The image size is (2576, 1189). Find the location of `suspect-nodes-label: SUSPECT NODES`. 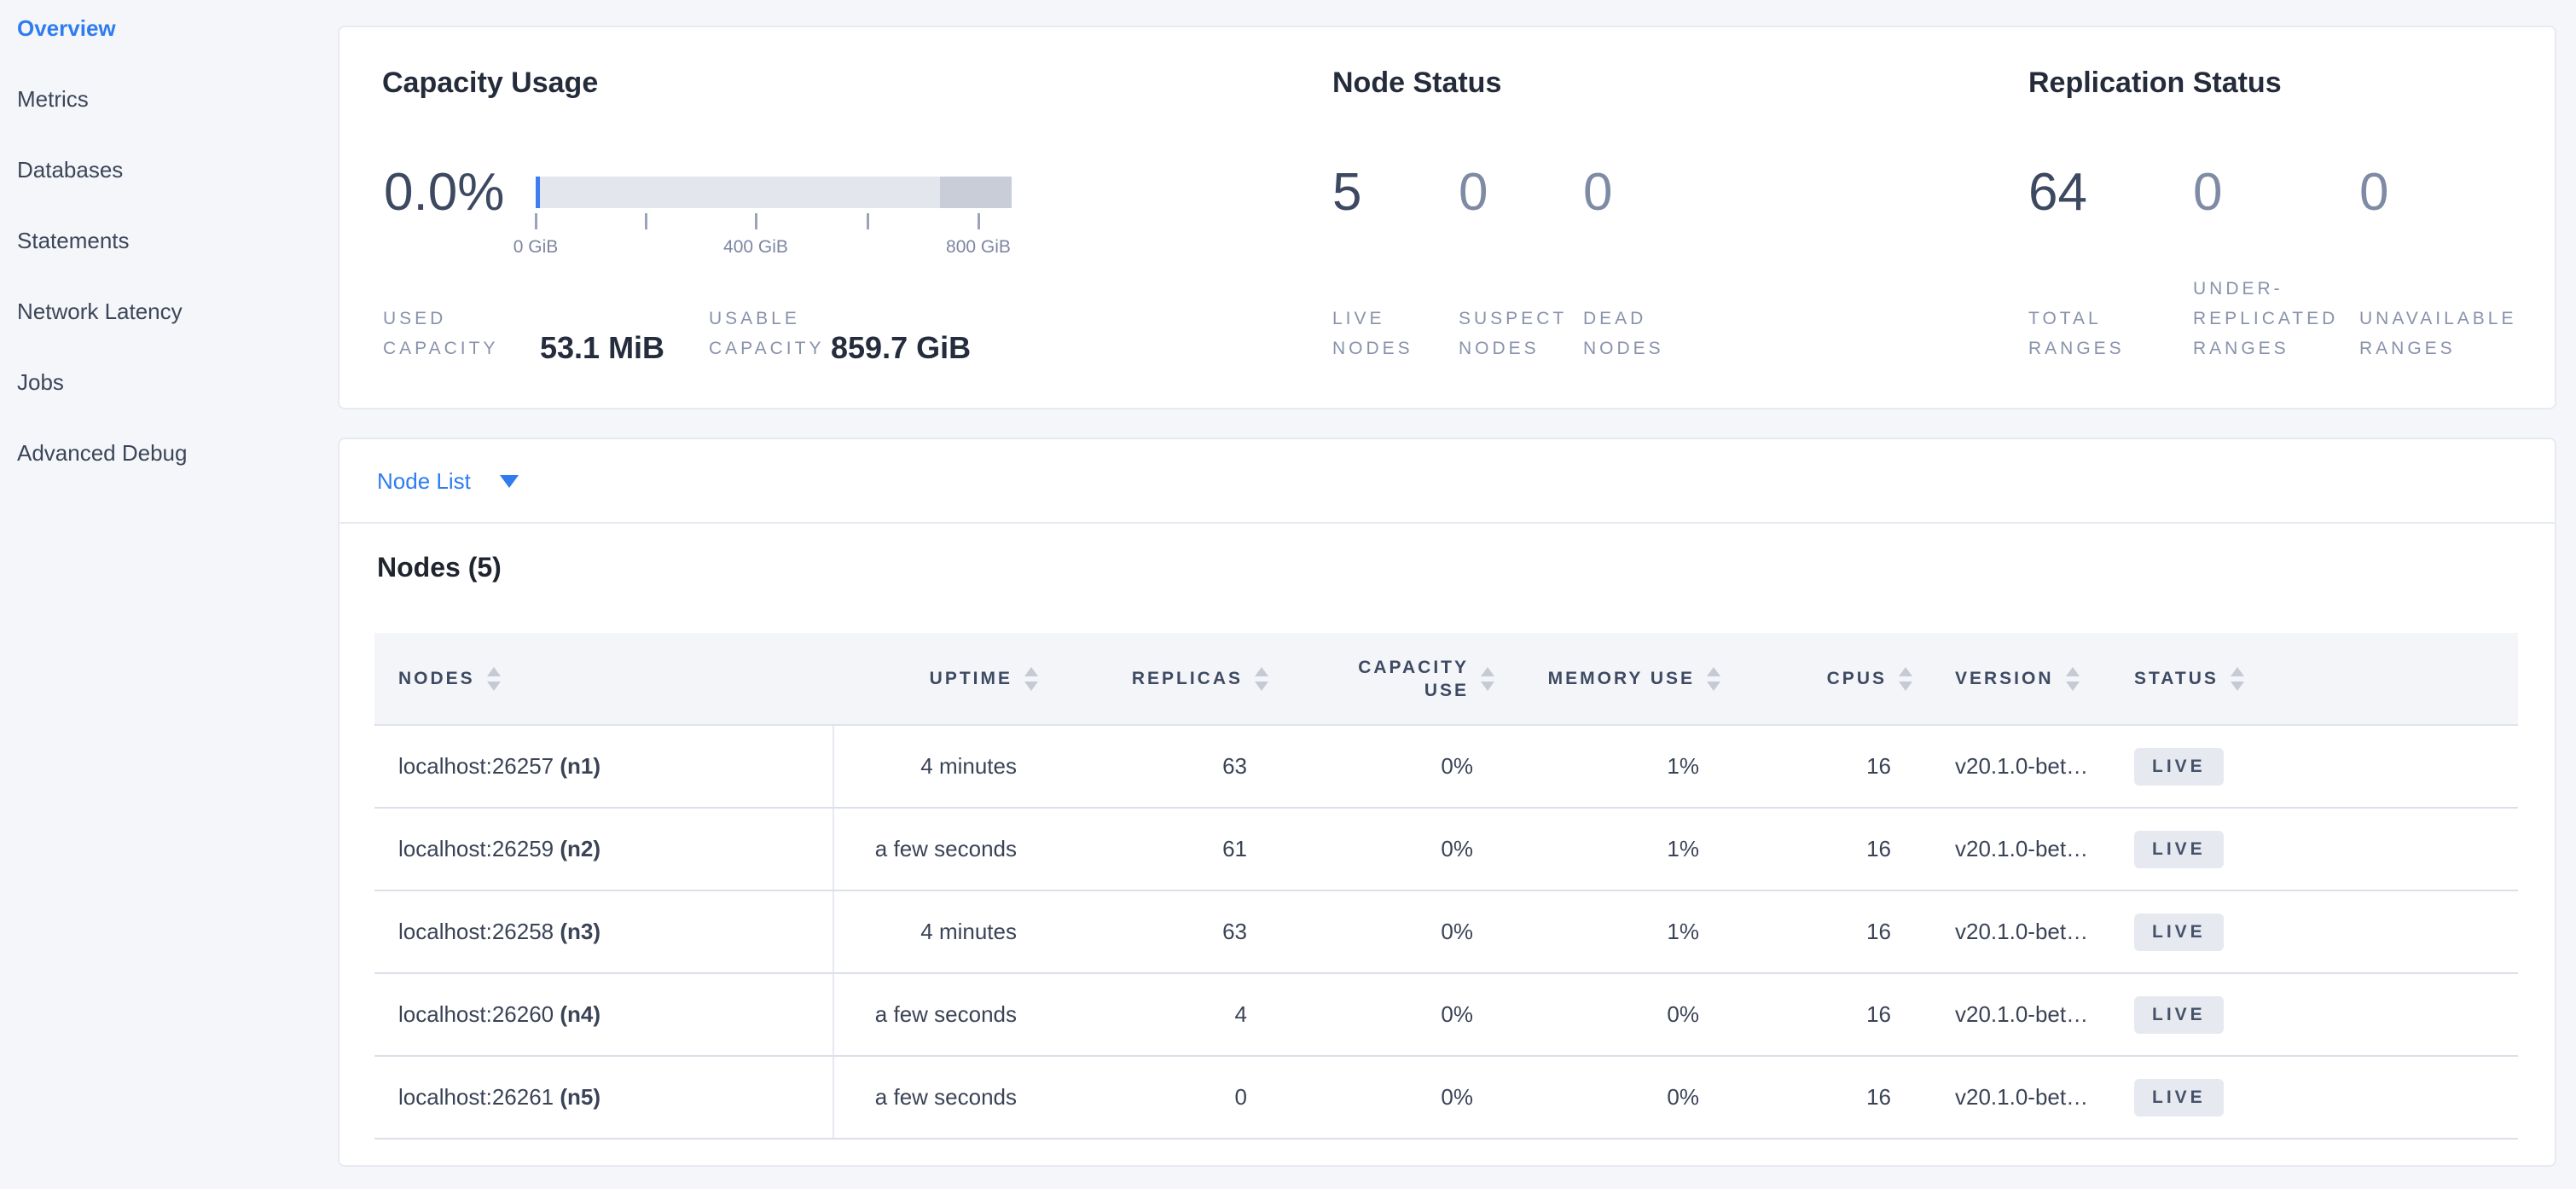

suspect-nodes-label: SUSPECT NODES is located at coordinates (1513, 333).